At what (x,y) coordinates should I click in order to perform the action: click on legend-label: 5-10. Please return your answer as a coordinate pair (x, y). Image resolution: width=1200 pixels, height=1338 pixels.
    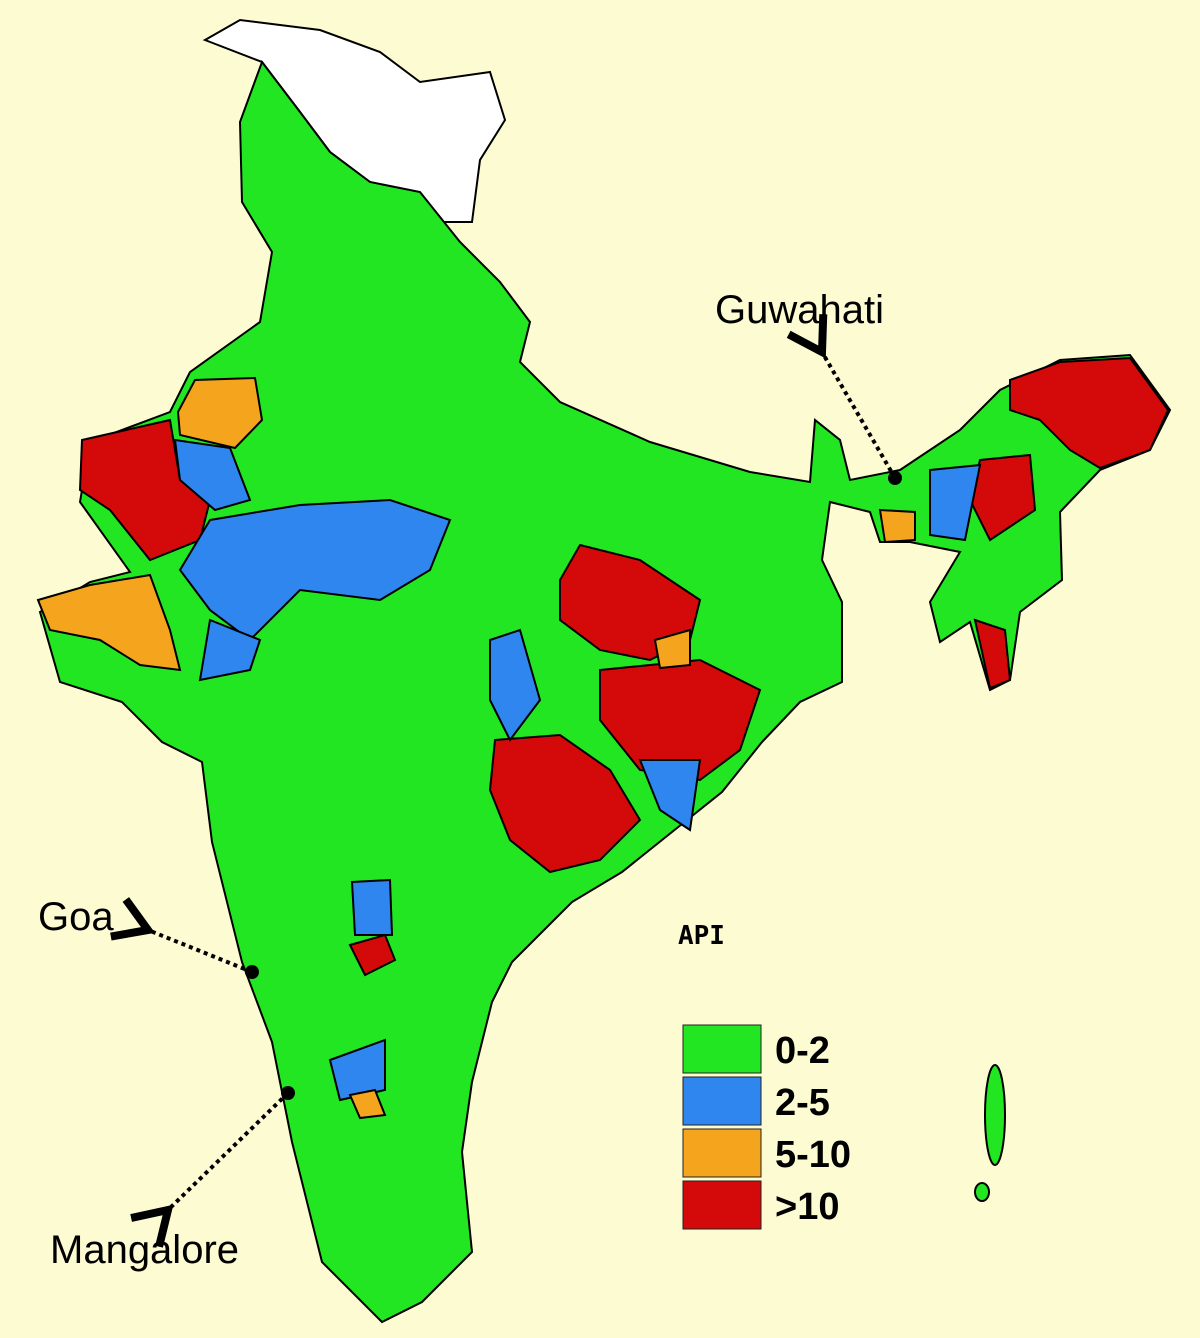
    Looking at the image, I should click on (813, 1155).